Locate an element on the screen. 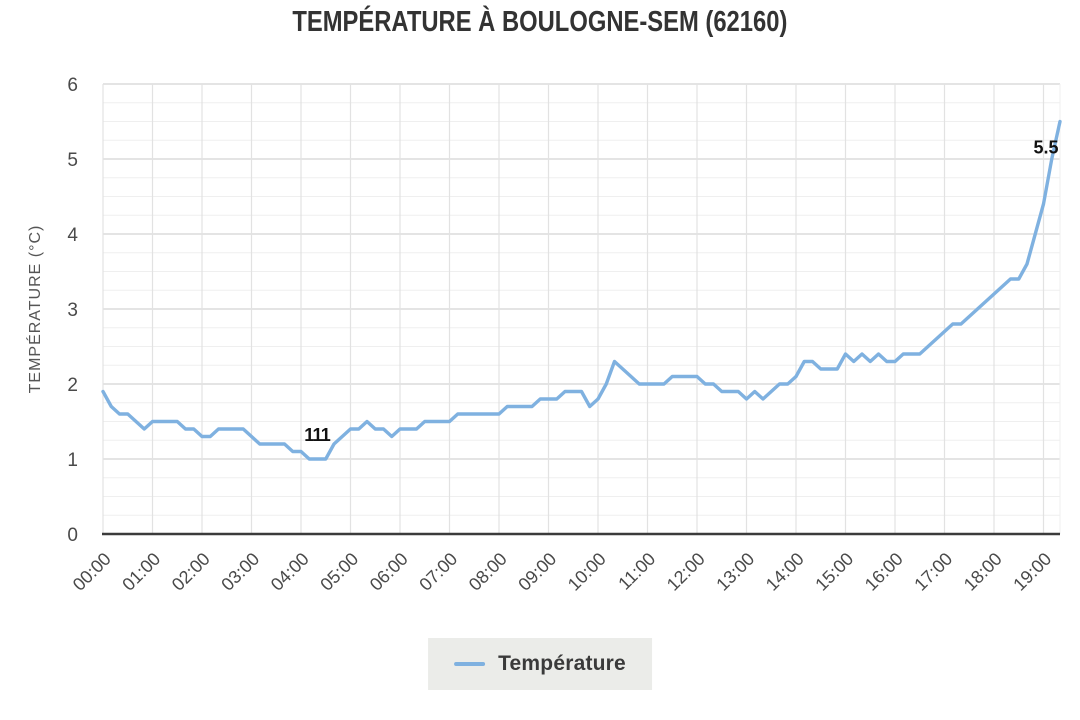 This screenshot has width=1080, height=720. x-tick-label: 05:00 is located at coordinates (339, 572).